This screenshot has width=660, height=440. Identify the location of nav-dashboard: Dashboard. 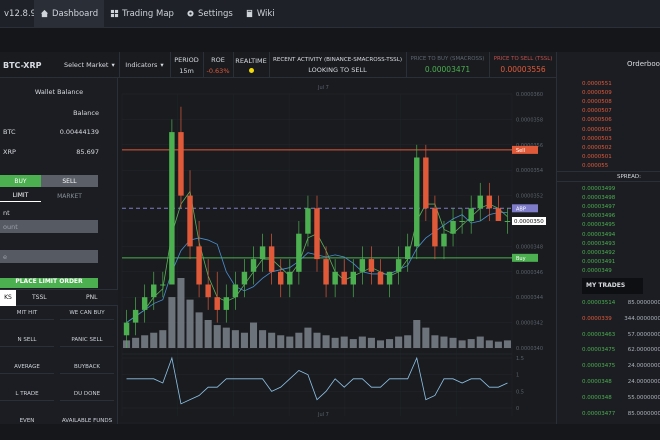
(69, 14).